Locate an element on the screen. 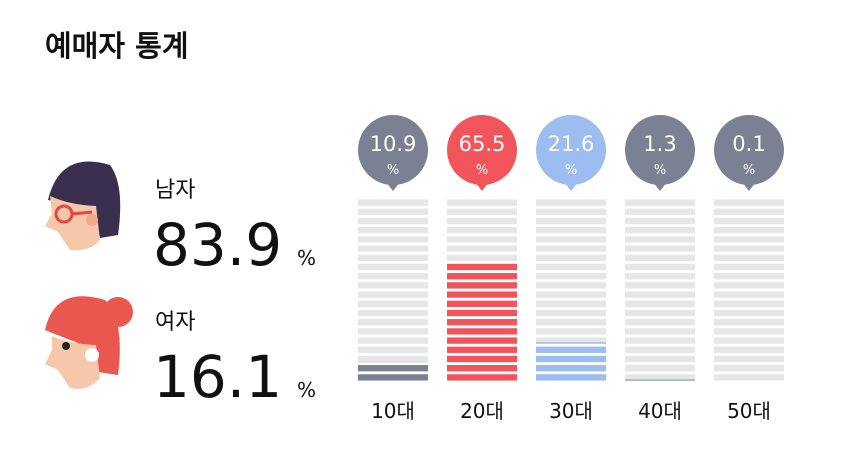  x-tick-label: 30대 is located at coordinates (571, 411).